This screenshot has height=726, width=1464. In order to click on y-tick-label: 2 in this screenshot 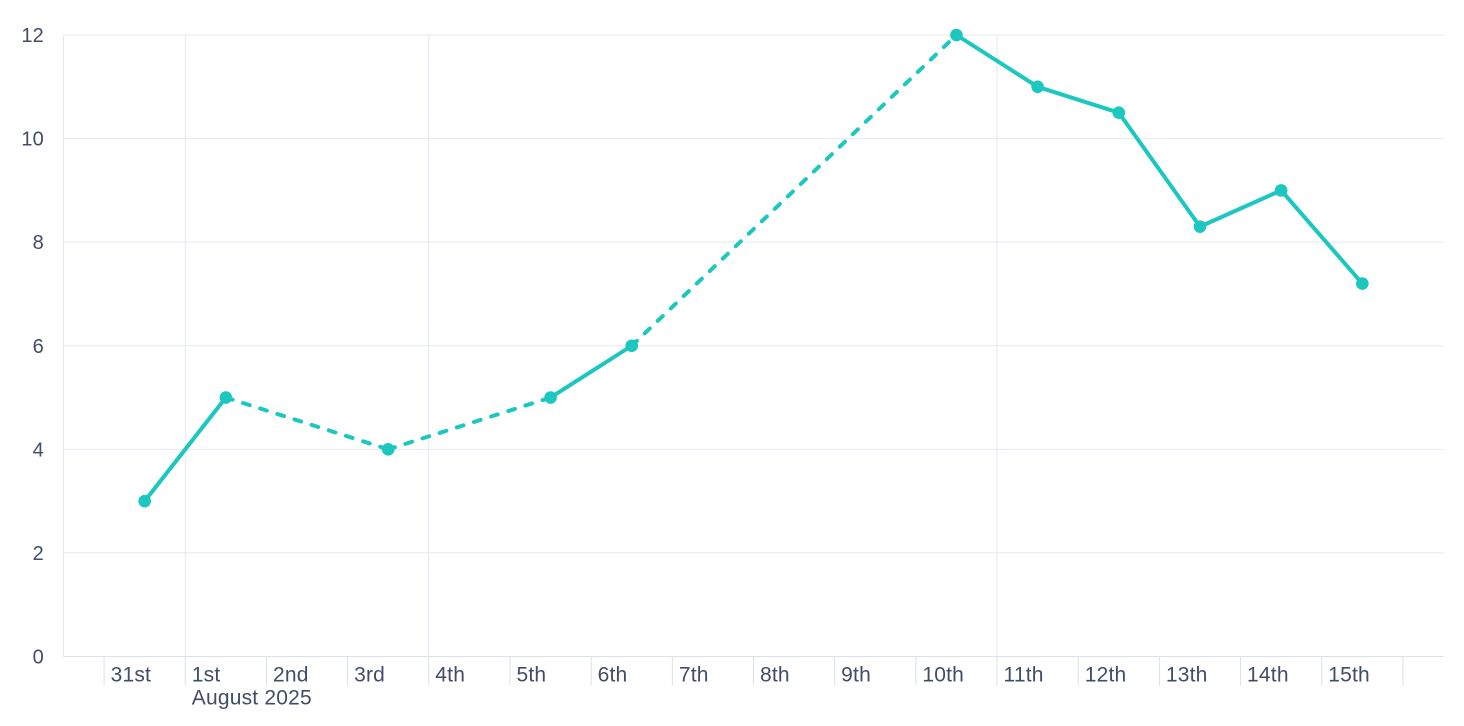, I will do `click(38, 554)`.